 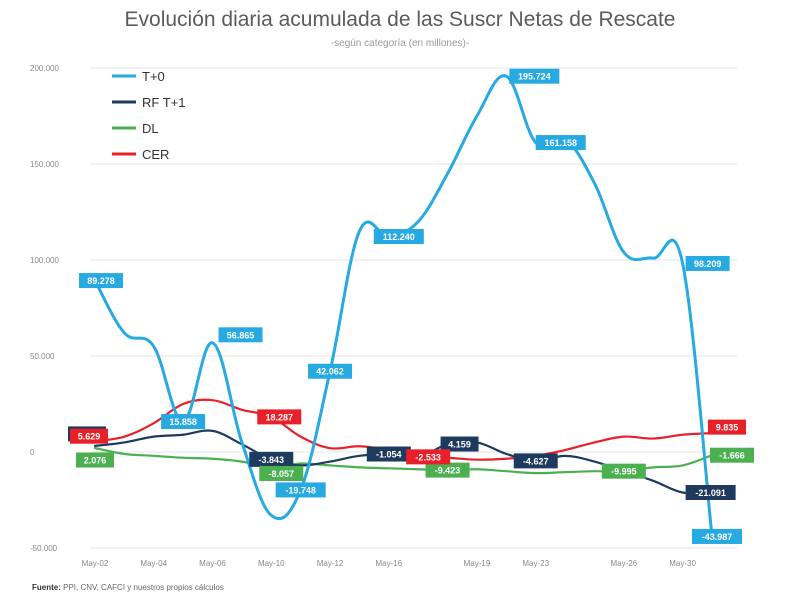 I want to click on data-label: 15.858, so click(x=183, y=422).